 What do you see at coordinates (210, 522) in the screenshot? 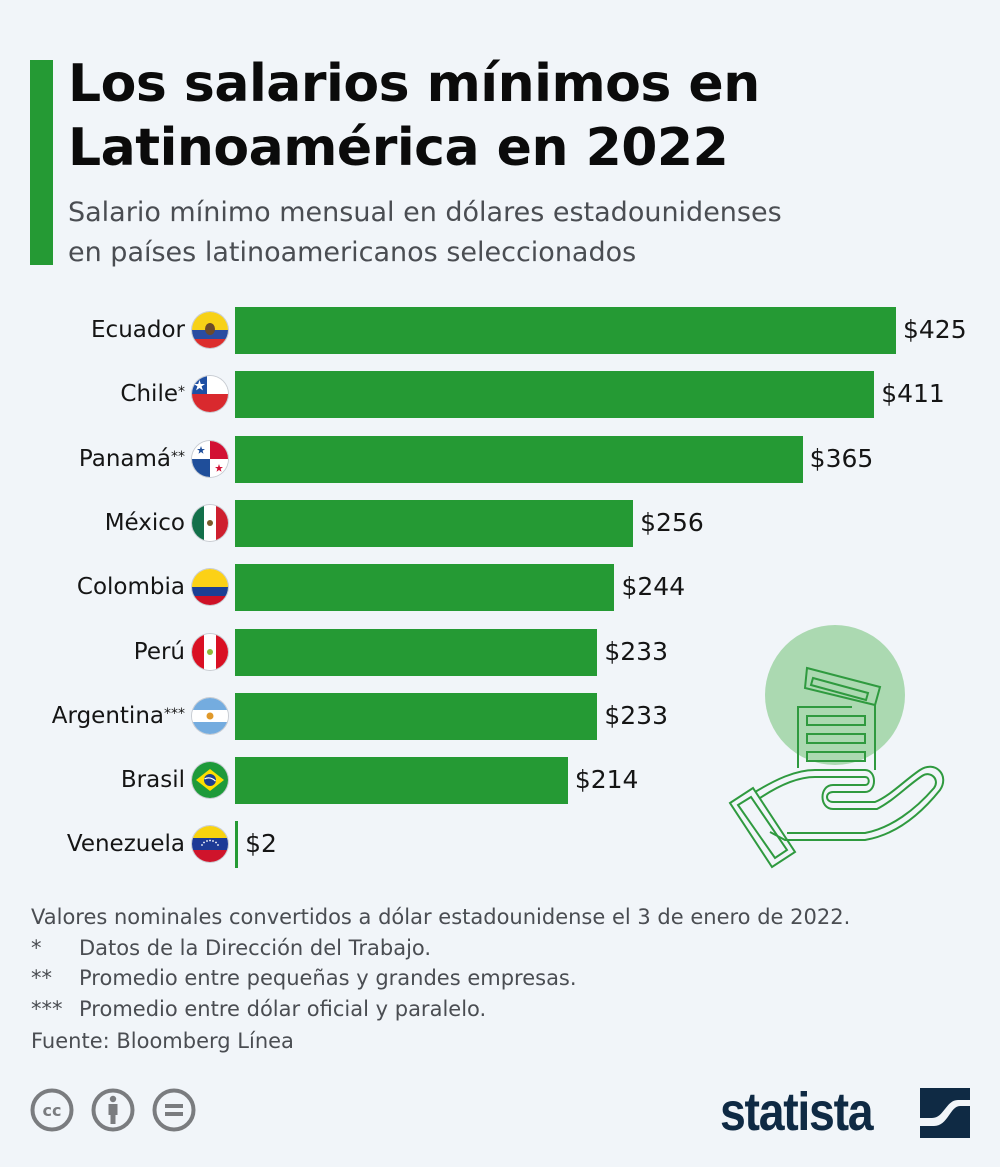
I see `mexico-flag-icon` at bounding box center [210, 522].